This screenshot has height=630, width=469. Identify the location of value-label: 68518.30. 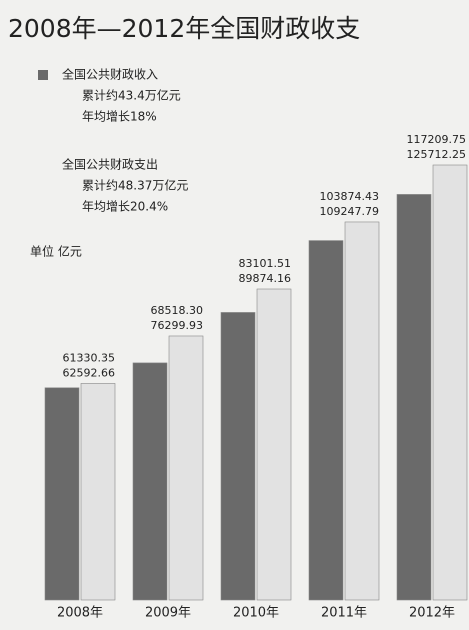
(177, 310).